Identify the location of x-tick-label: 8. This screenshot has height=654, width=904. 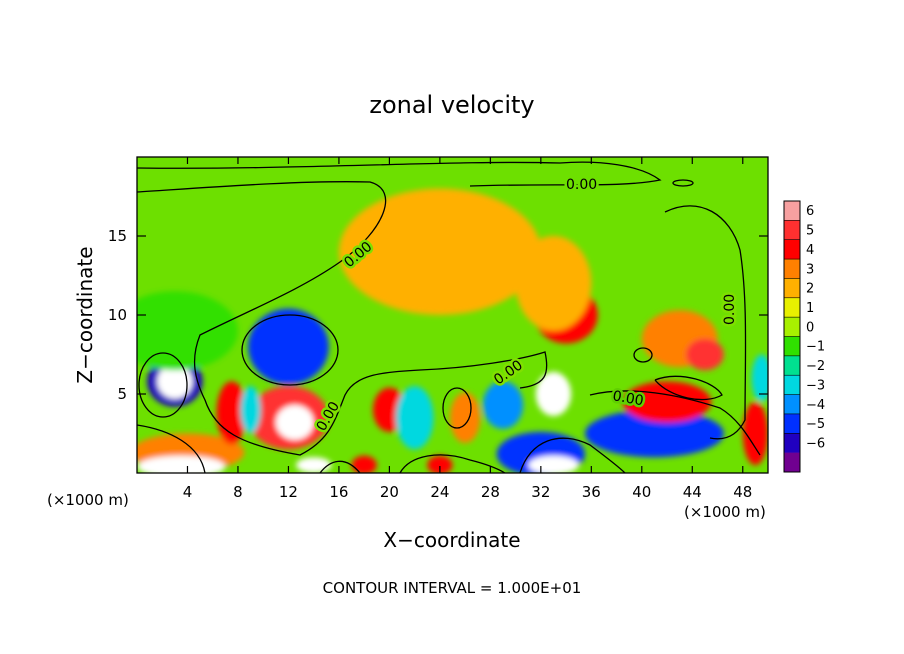
(238, 492).